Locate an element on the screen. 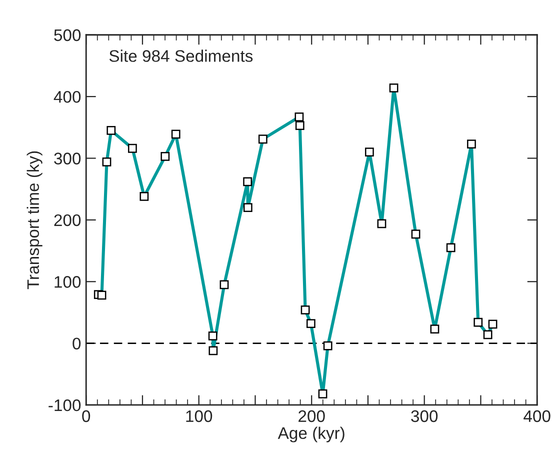 The width and height of the screenshot is (552, 453). y-tick-label: 300 is located at coordinates (67, 158).